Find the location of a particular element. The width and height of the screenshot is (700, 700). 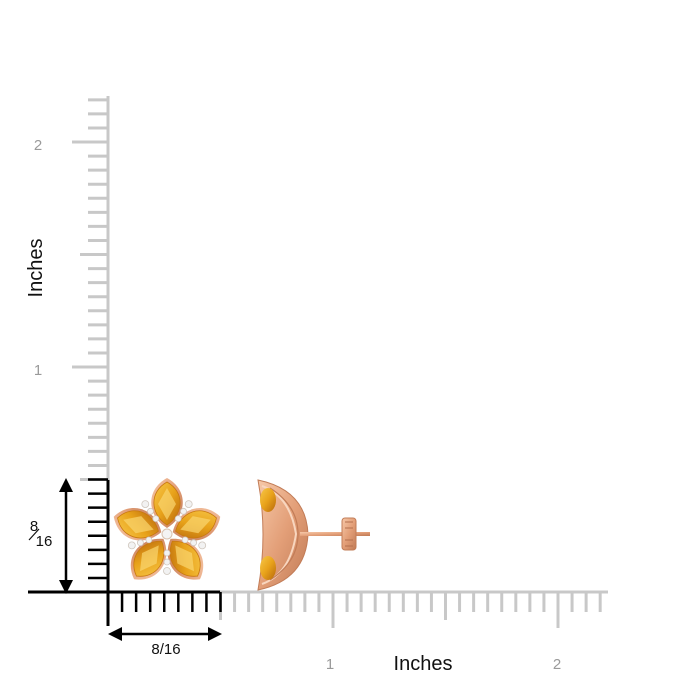

dimension-x-label: 8/16 is located at coordinates (165, 649).